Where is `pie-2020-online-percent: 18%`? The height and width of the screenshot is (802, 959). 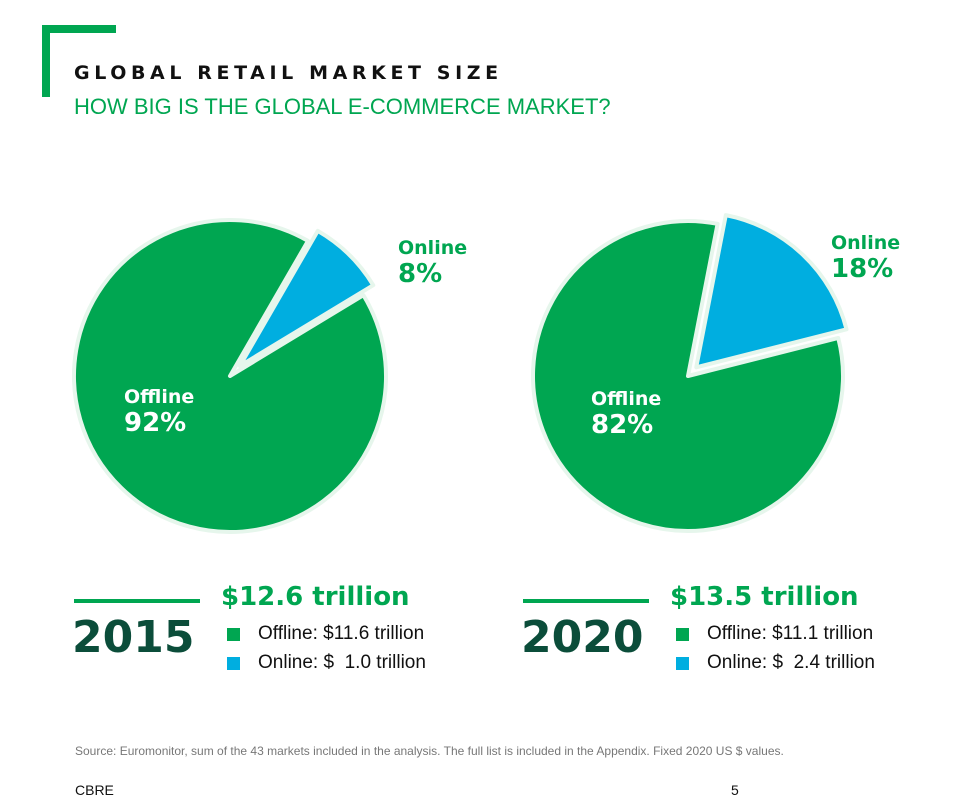
pie-2020-online-percent: 18% is located at coordinates (862, 268).